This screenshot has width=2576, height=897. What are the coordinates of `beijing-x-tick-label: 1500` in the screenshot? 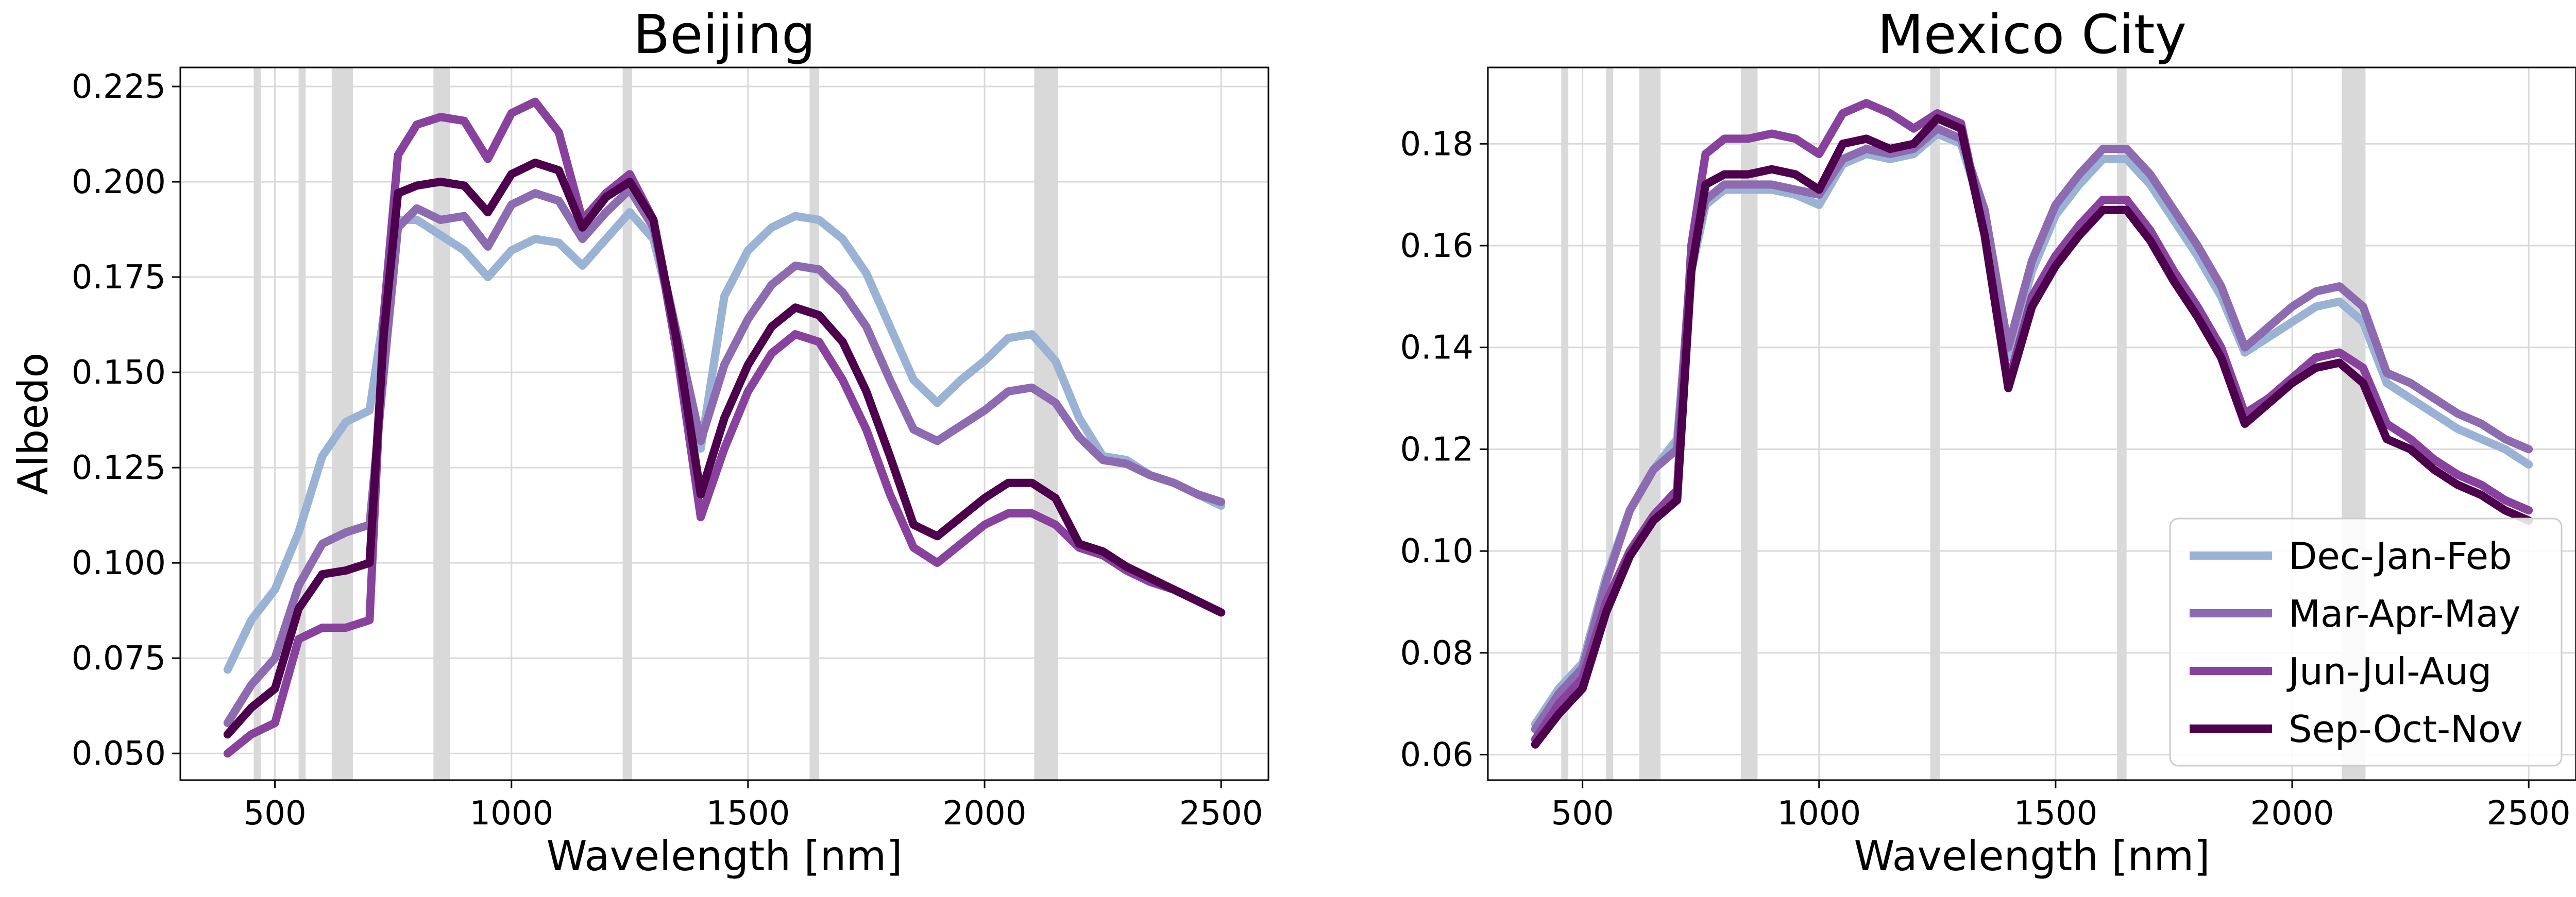 It's located at (748, 814).